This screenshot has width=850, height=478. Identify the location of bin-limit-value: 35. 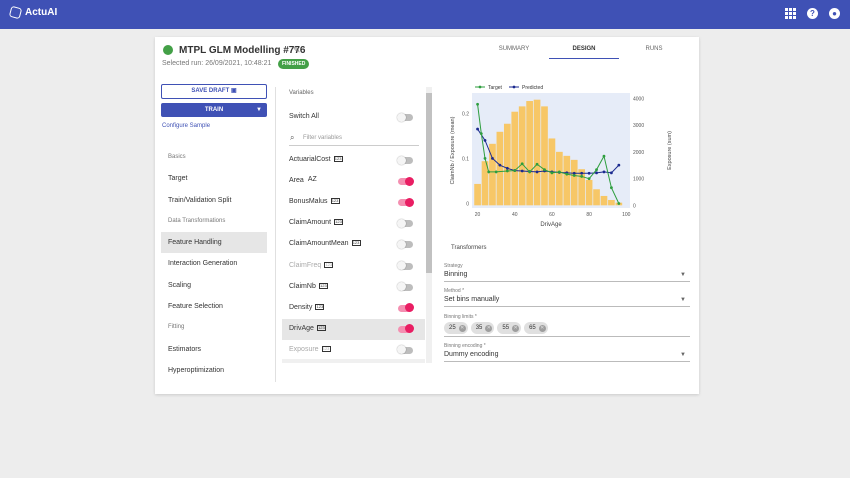
(479, 328).